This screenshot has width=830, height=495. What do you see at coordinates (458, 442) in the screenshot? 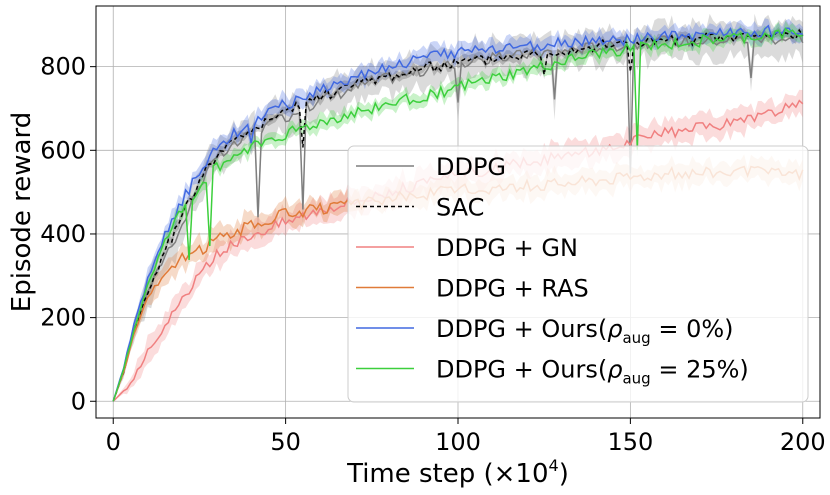
I see `x-tick-label: 100` at bounding box center [458, 442].